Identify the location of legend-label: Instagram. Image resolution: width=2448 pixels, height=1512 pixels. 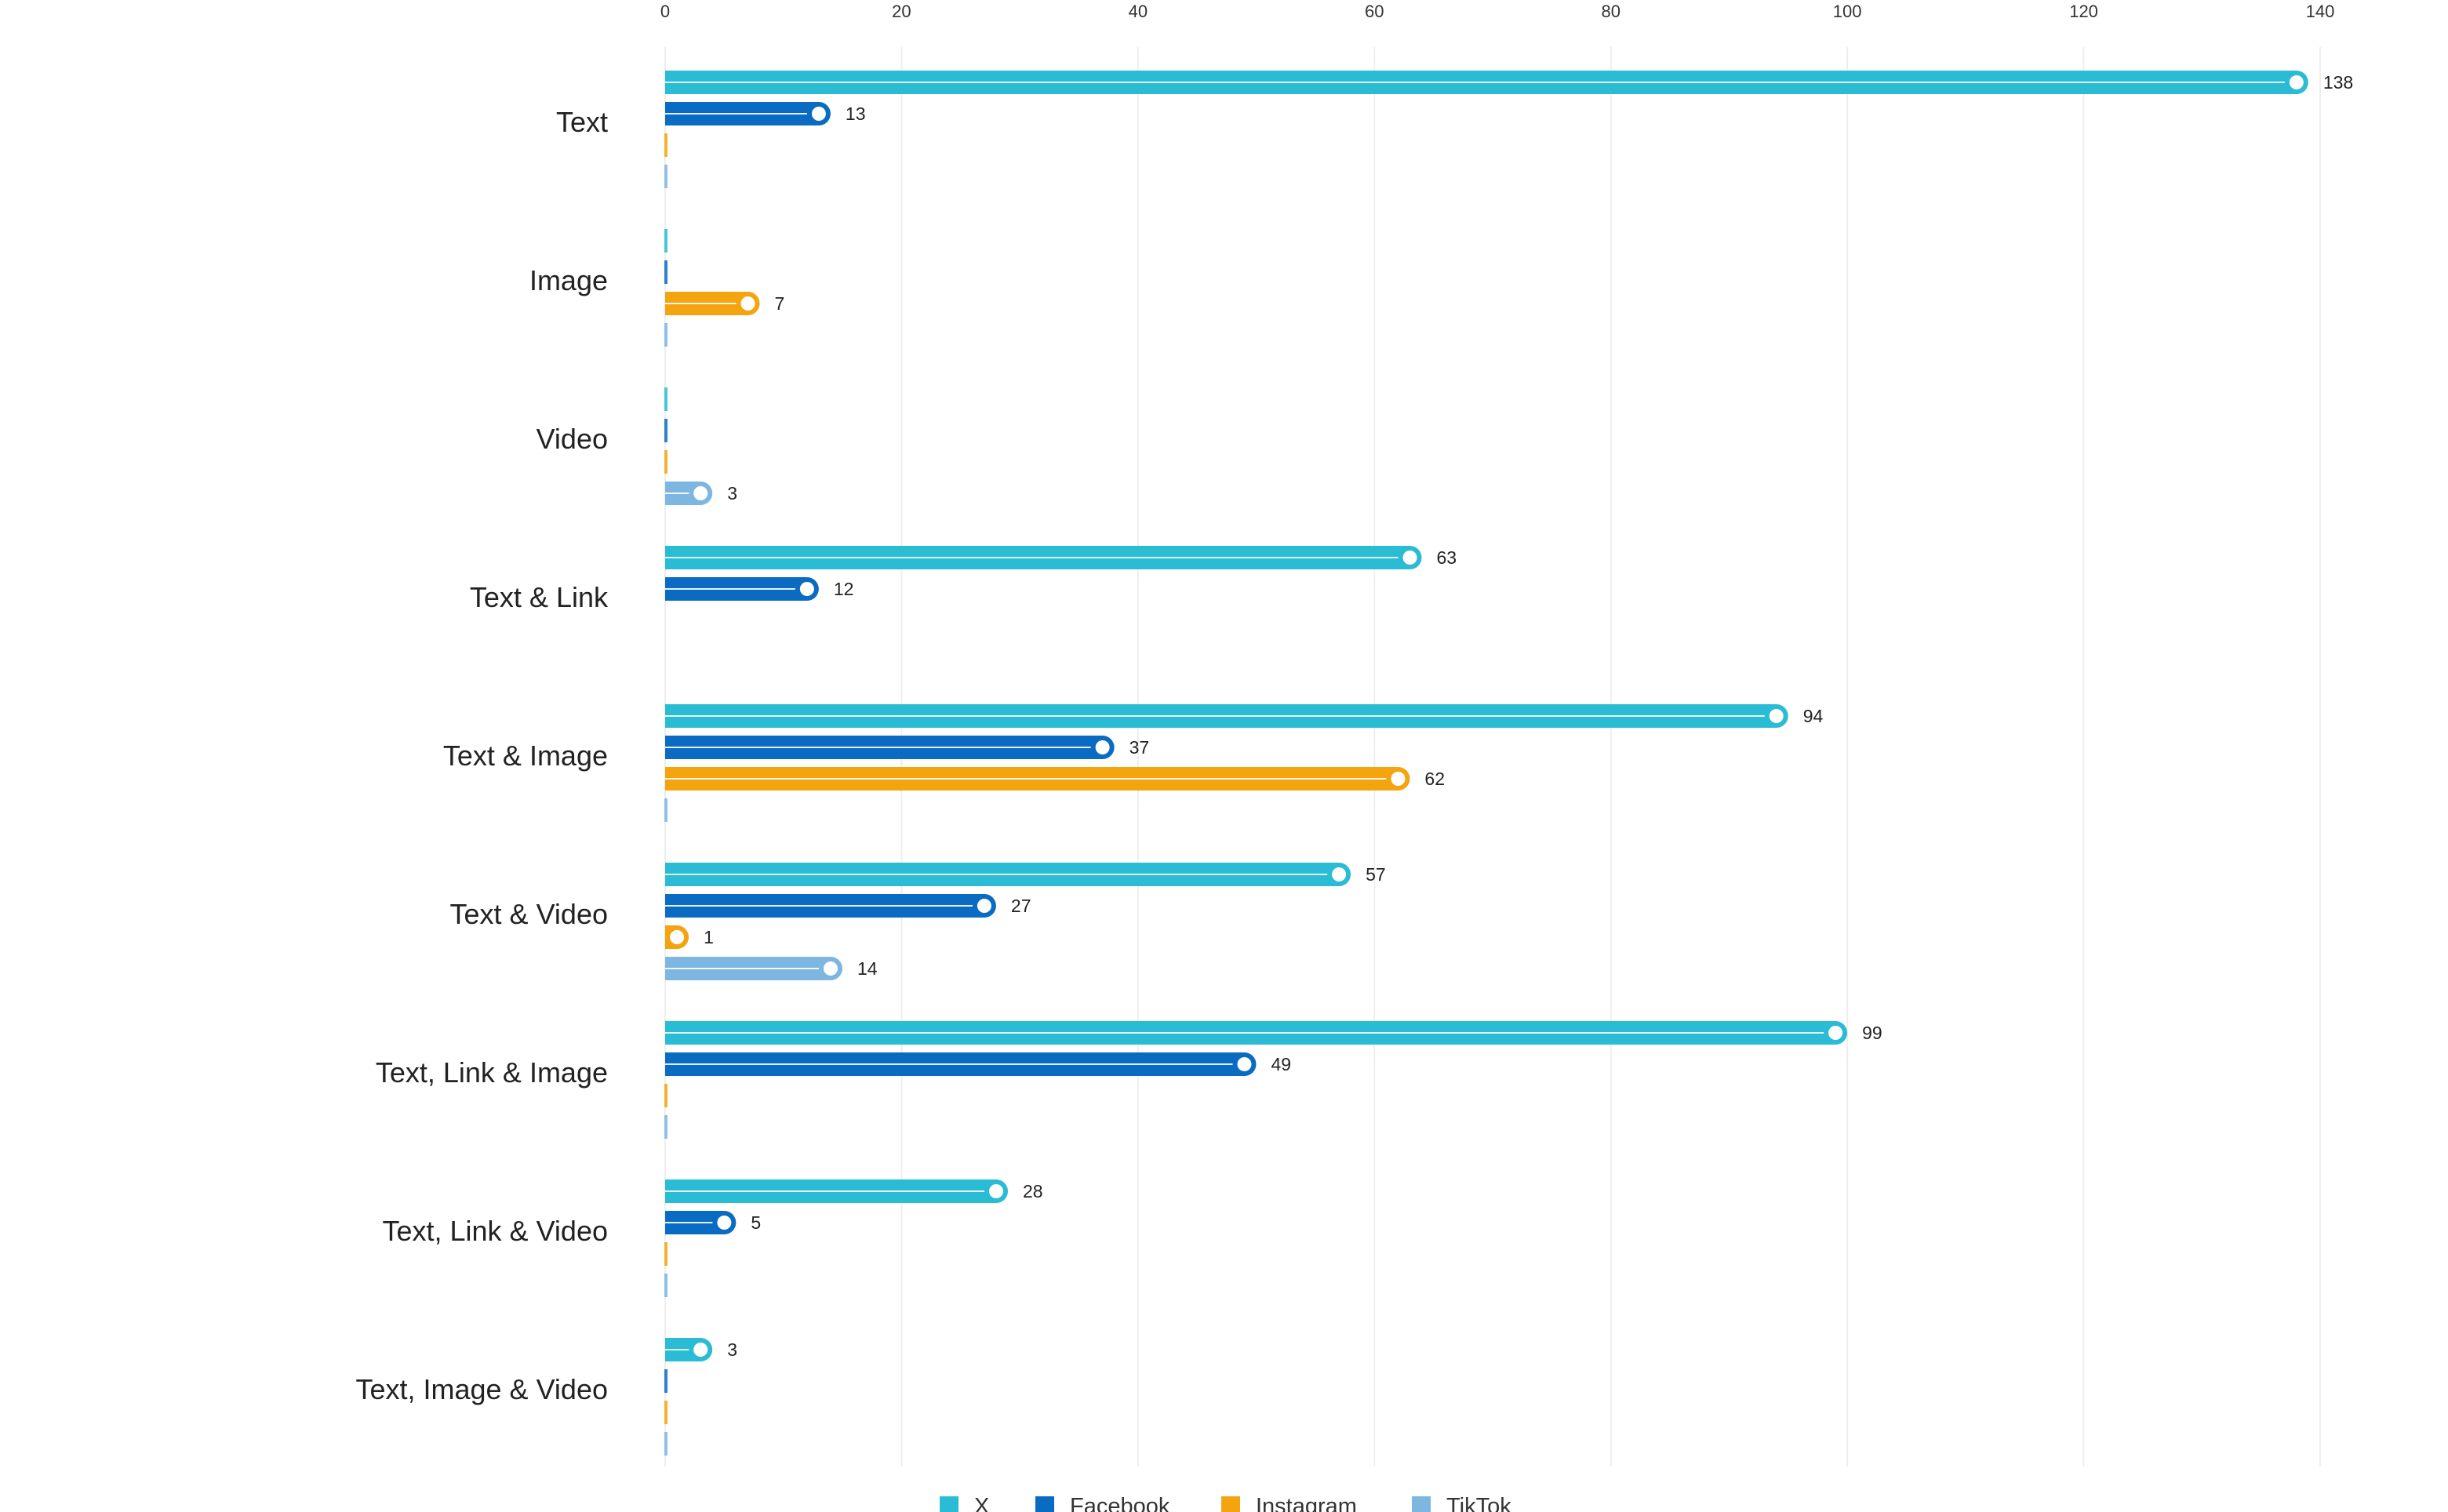
(1306, 1503).